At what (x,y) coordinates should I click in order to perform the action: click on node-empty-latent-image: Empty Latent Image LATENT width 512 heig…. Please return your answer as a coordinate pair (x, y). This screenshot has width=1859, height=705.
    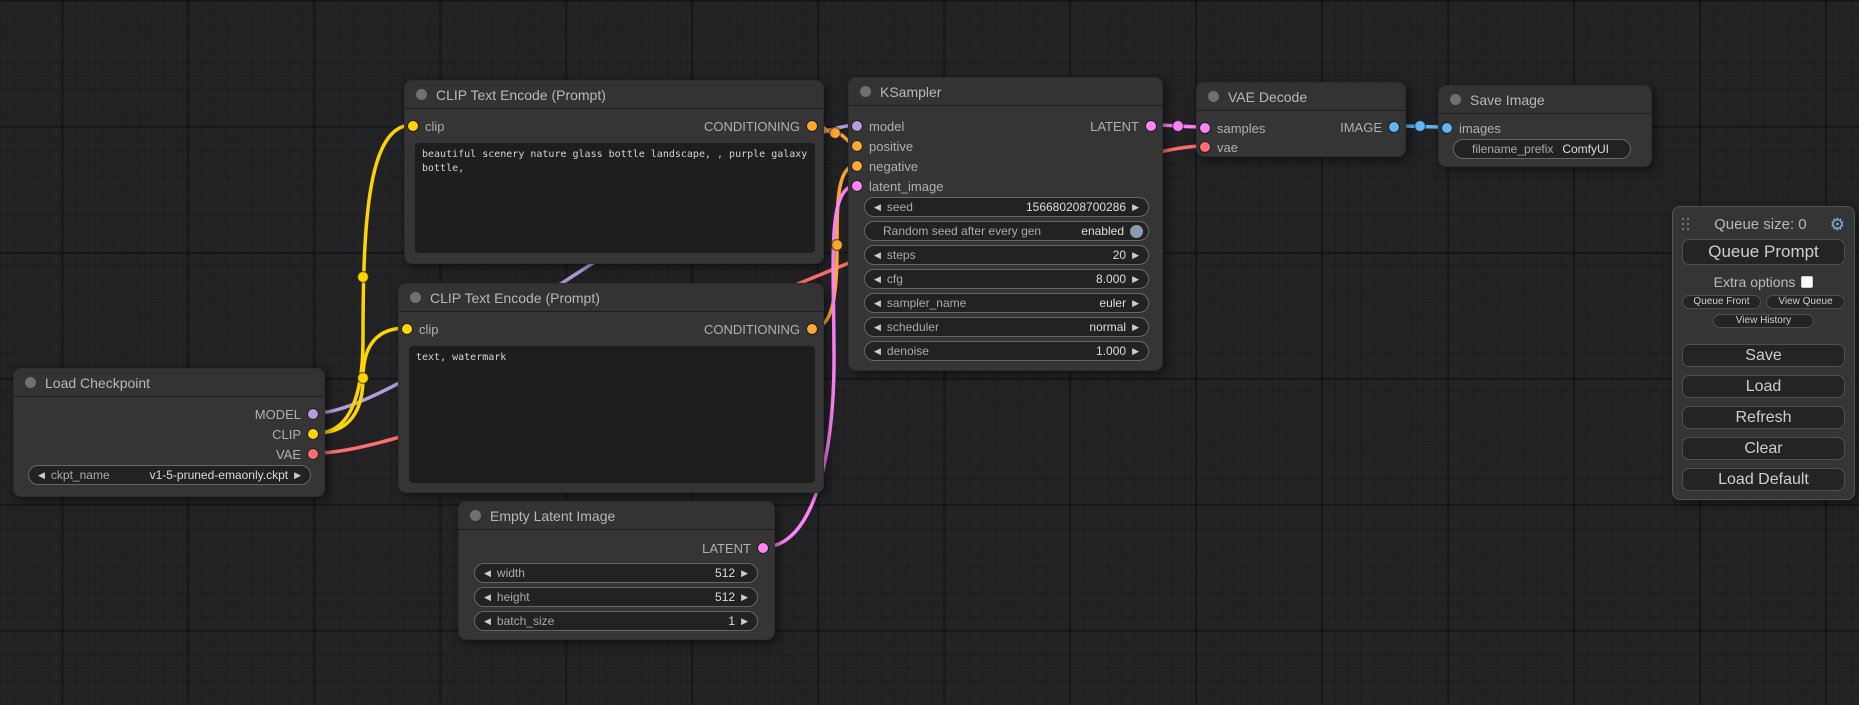
    Looking at the image, I should click on (616, 570).